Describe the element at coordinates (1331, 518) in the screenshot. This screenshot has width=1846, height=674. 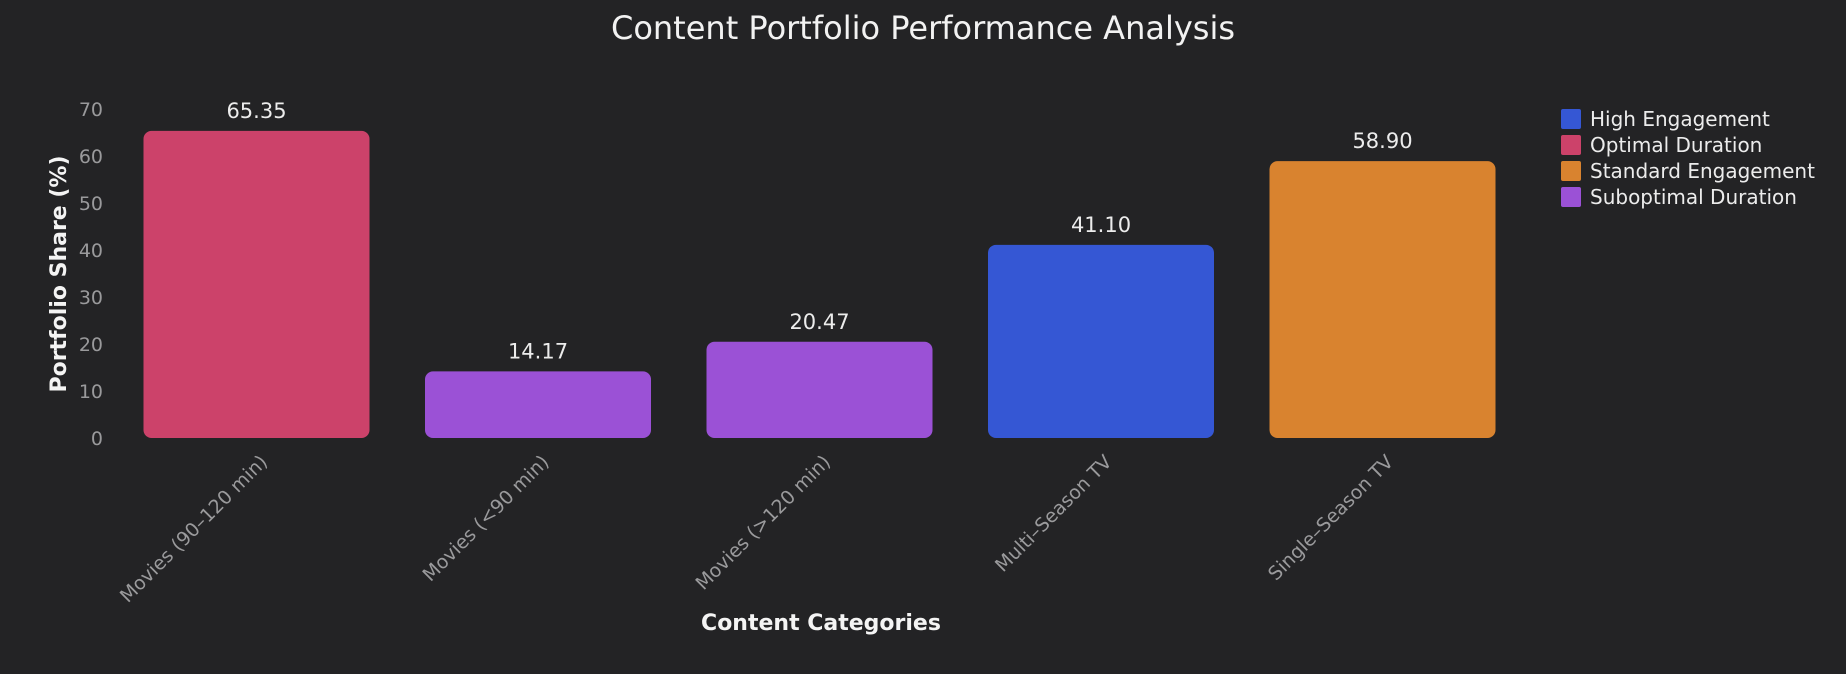
I see `x-tick-label: Single–Season TV` at that location.